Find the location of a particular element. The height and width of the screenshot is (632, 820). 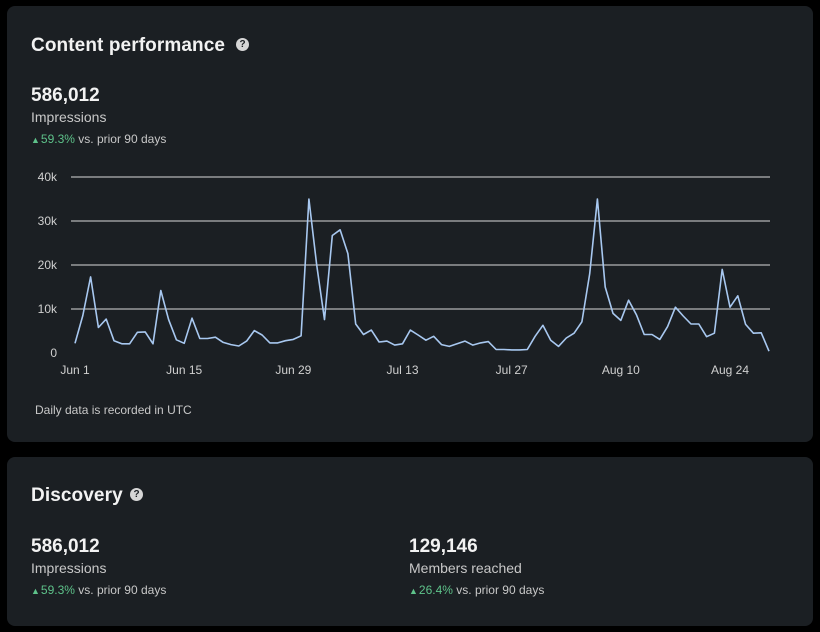

discovery-title: Discovery is located at coordinates (77, 495).